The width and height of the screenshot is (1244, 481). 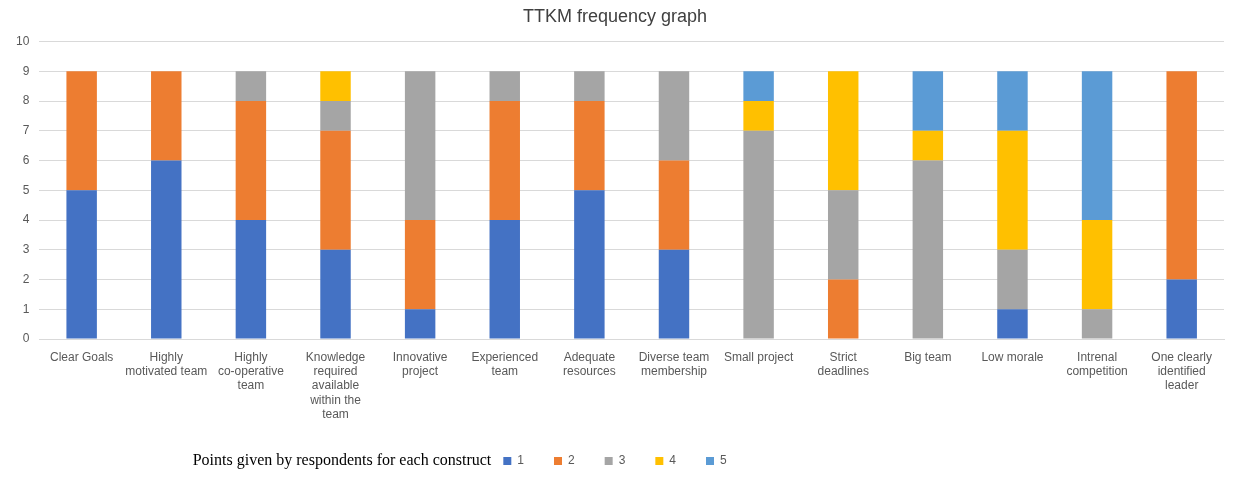 I want to click on x-tick-label: Intrenal competition, so click(x=1097, y=363).